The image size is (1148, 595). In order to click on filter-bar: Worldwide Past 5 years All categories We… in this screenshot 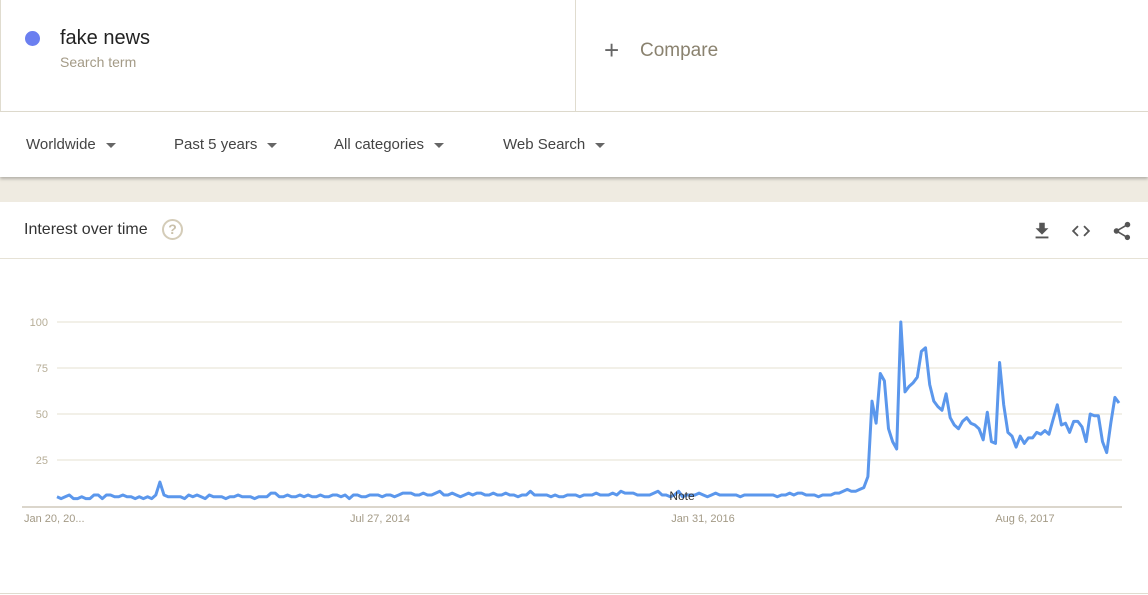, I will do `click(574, 144)`.